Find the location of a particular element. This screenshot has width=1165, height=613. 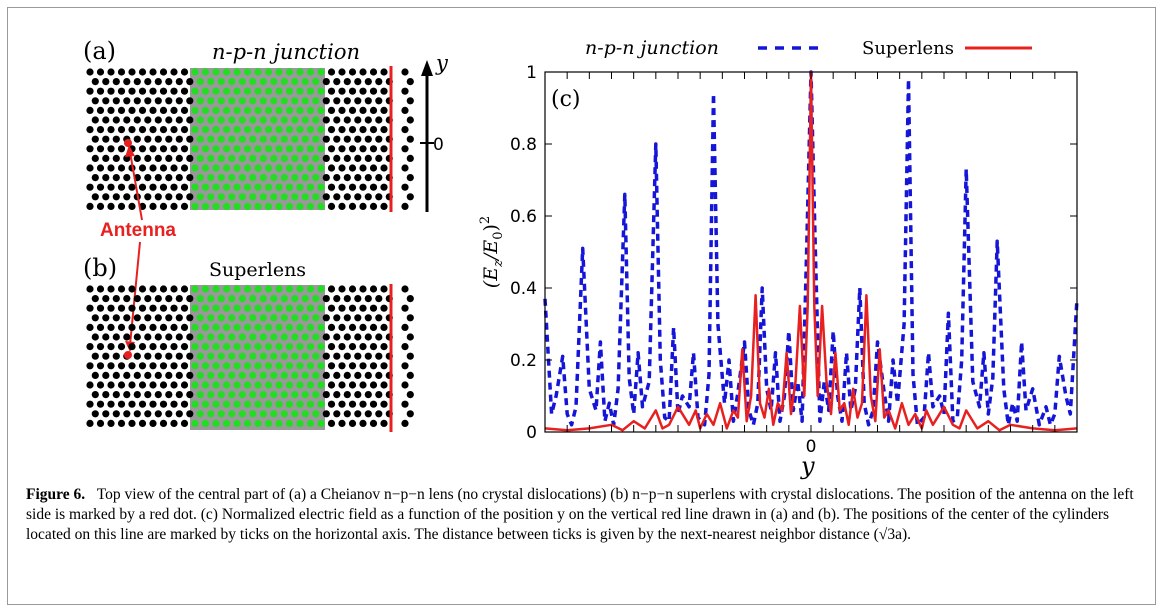

antenna-arrow-up is located at coordinates (136, 186).